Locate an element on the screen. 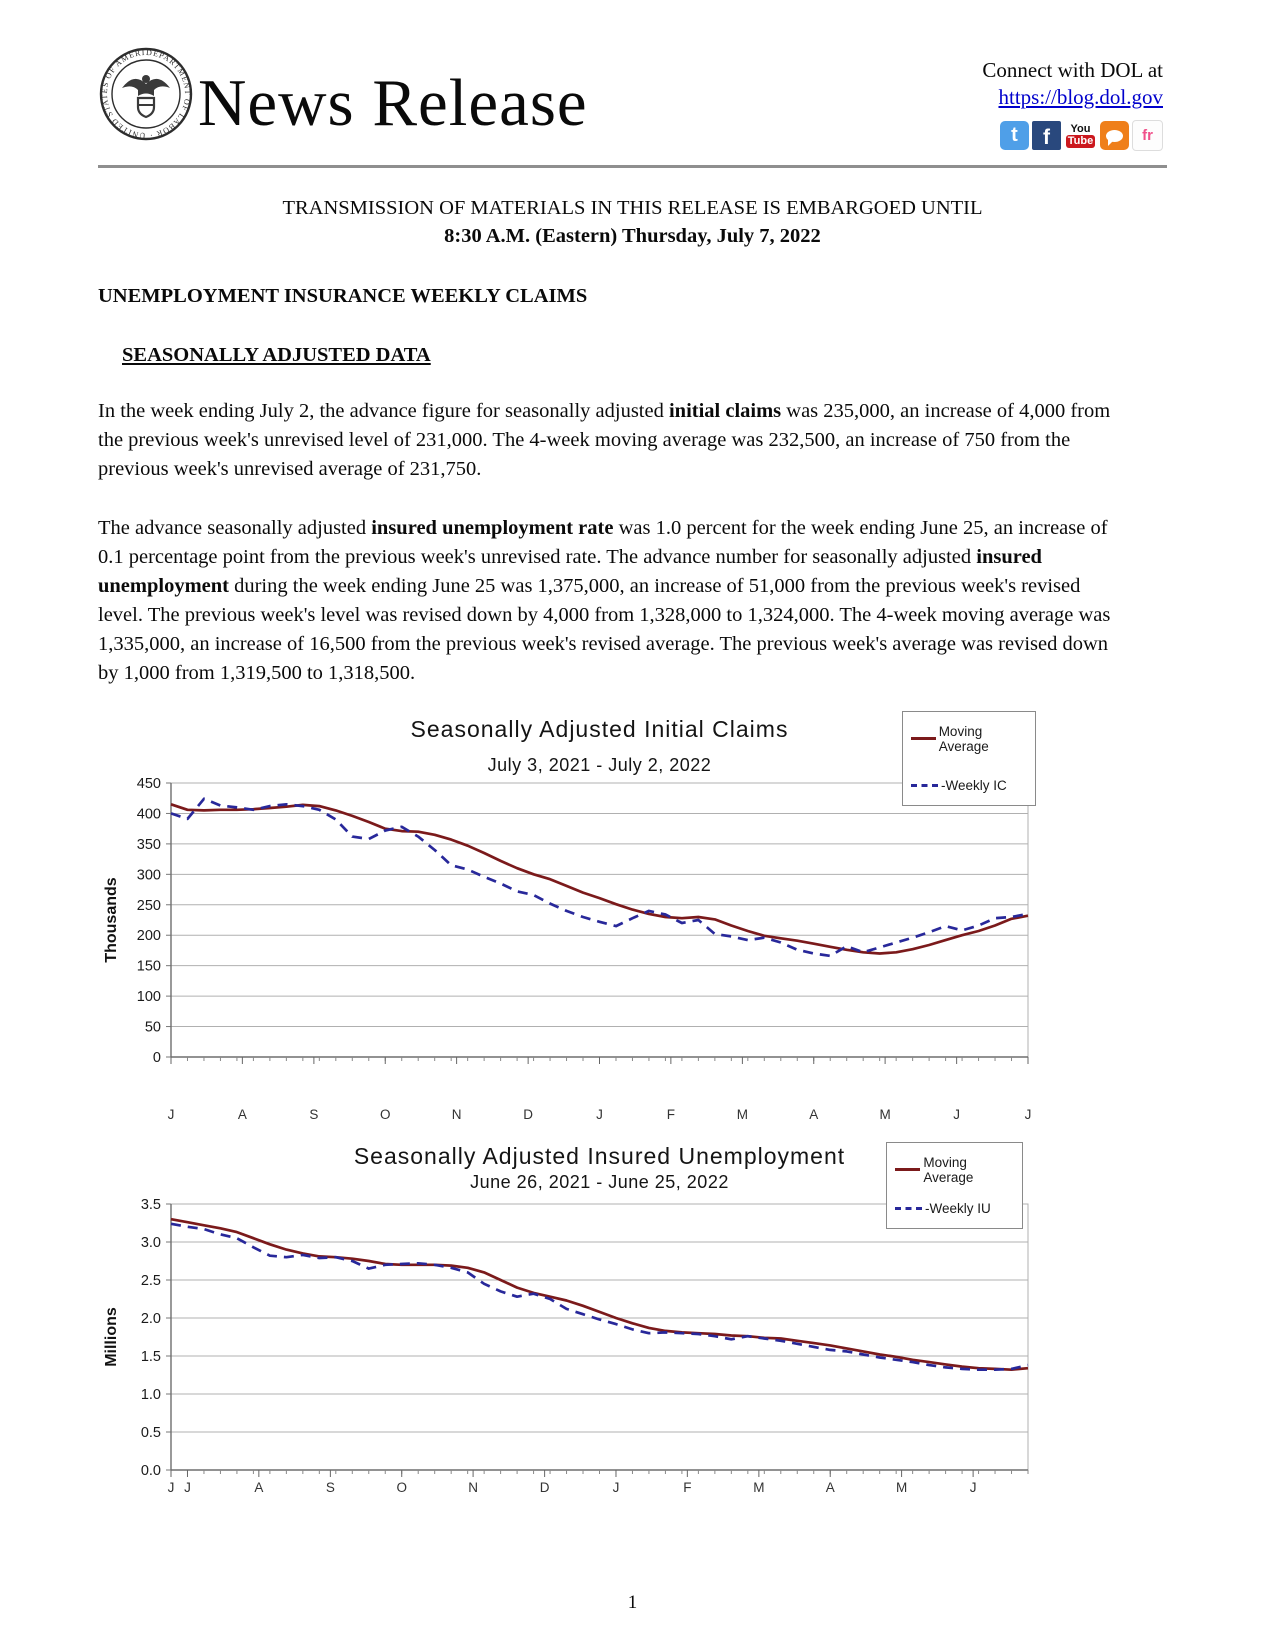 Image resolution: width=1265 pixels, height=1638 pixels. legend-item-weekly-iu: -Weekly IU is located at coordinates (954, 1208).